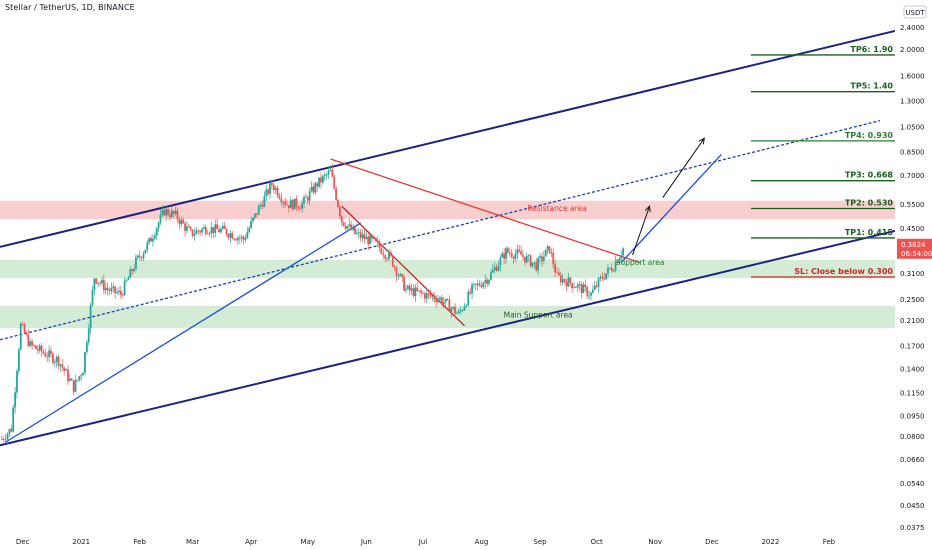  I want to click on time-tick-6: Jun, so click(366, 542).